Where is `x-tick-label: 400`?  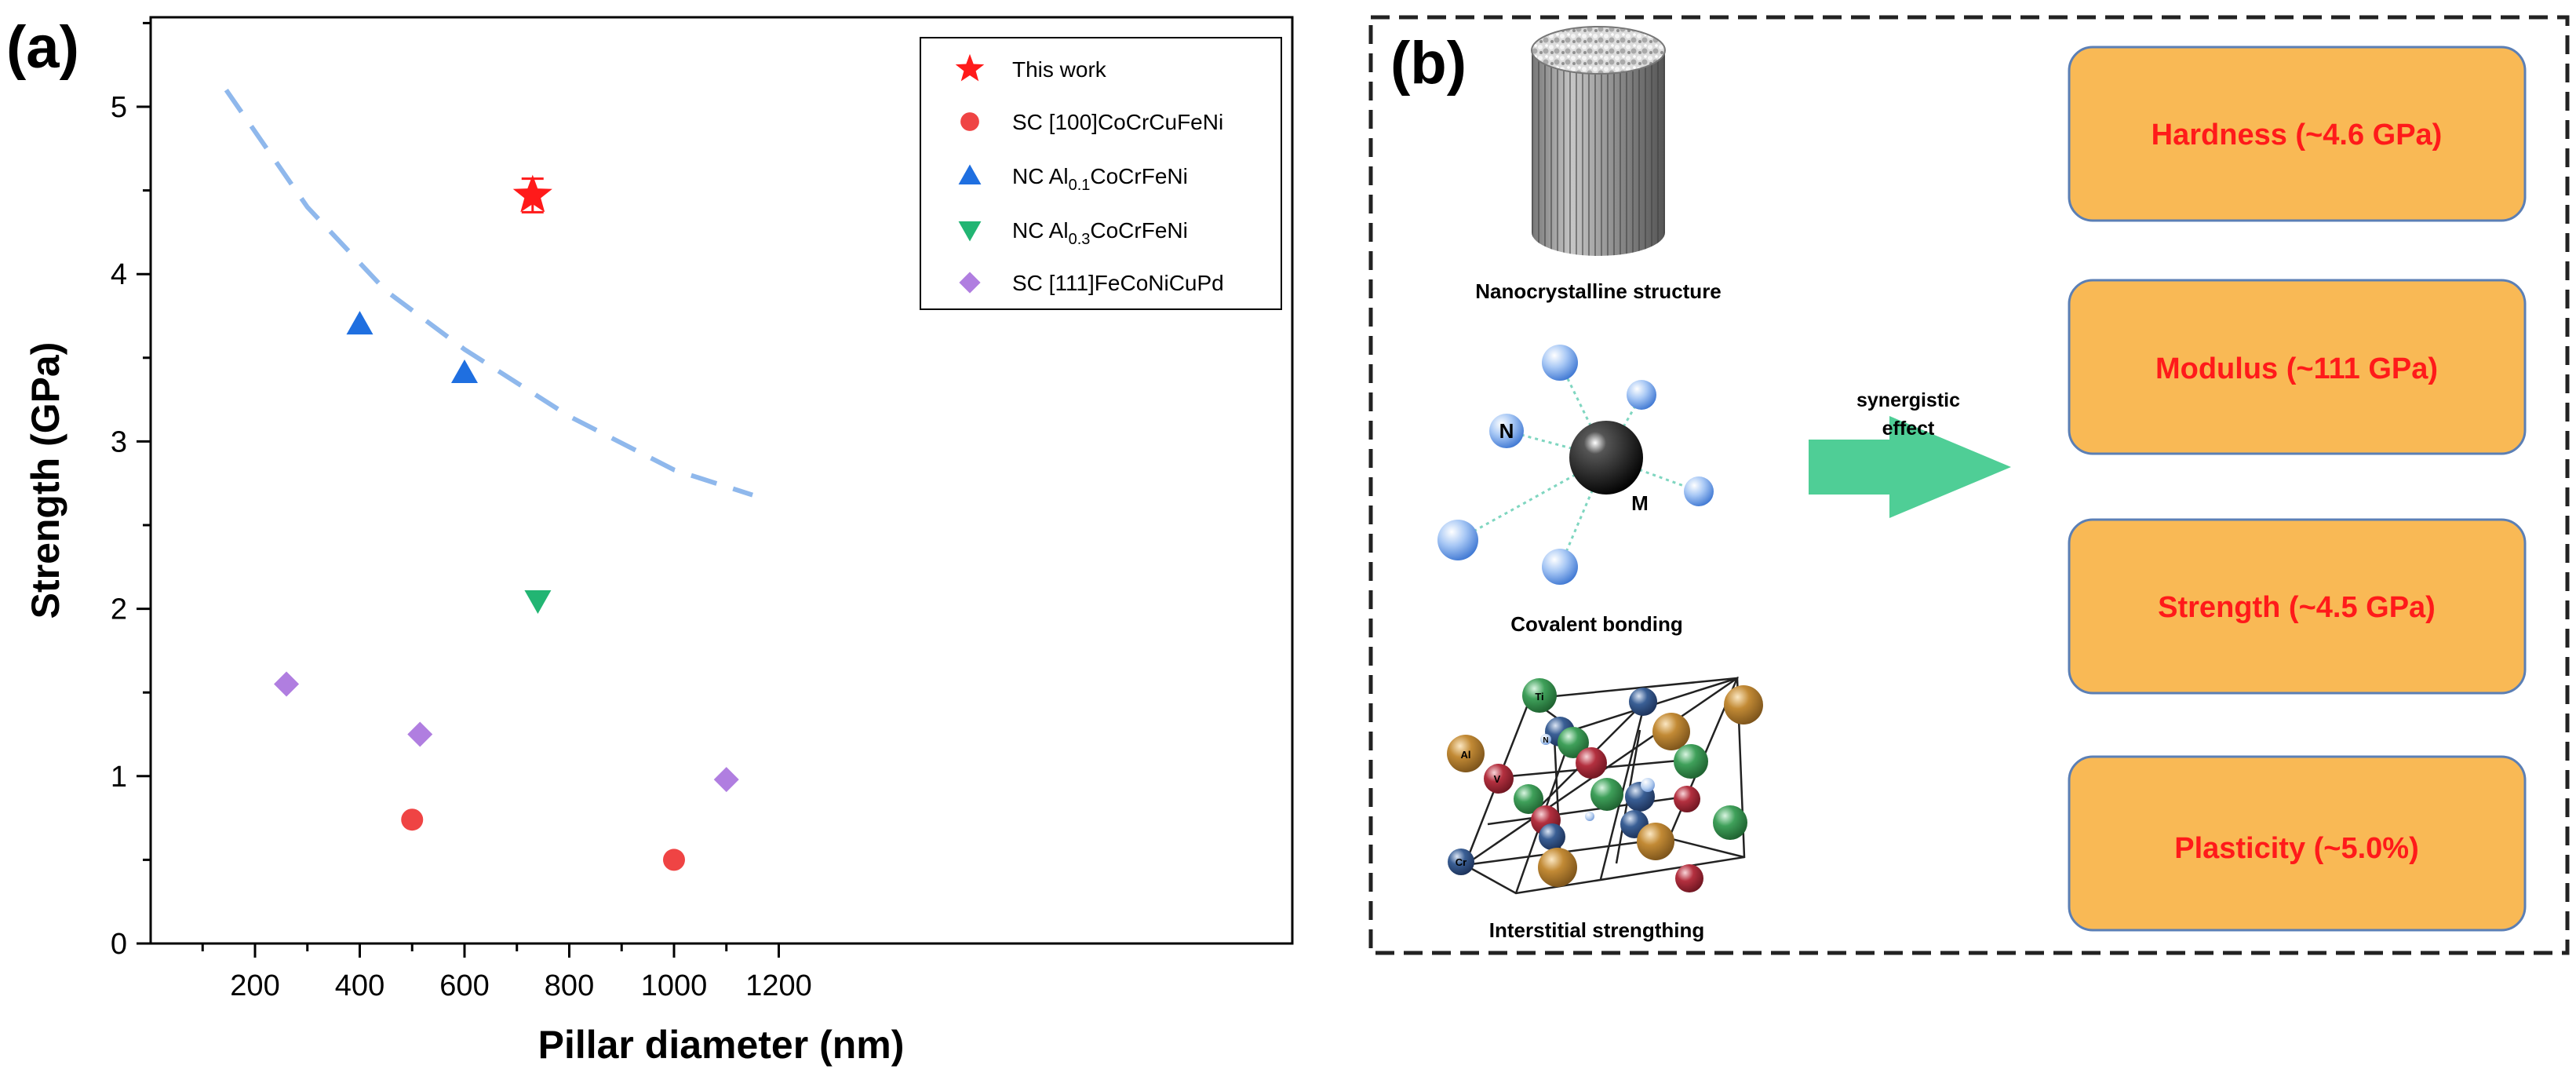
x-tick-label: 400 is located at coordinates (359, 986).